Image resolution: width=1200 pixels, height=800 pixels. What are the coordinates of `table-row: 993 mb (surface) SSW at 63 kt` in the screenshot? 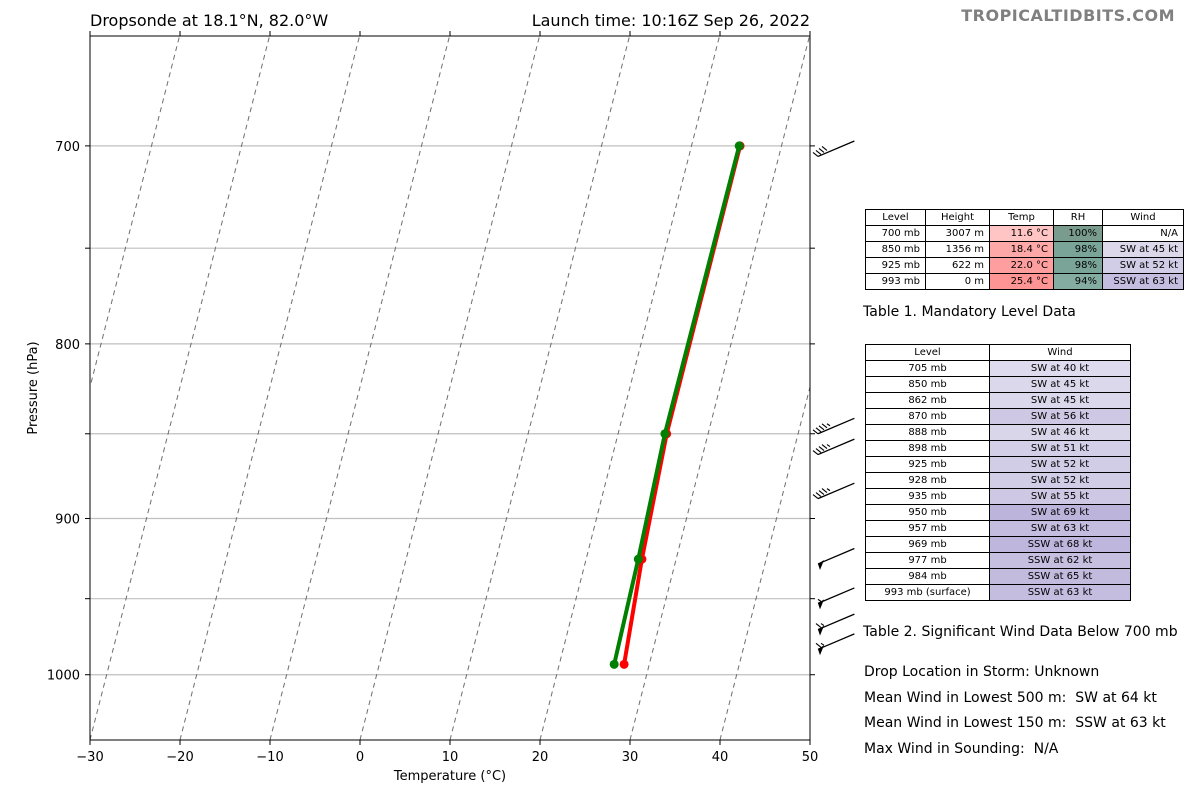 It's located at (998, 592).